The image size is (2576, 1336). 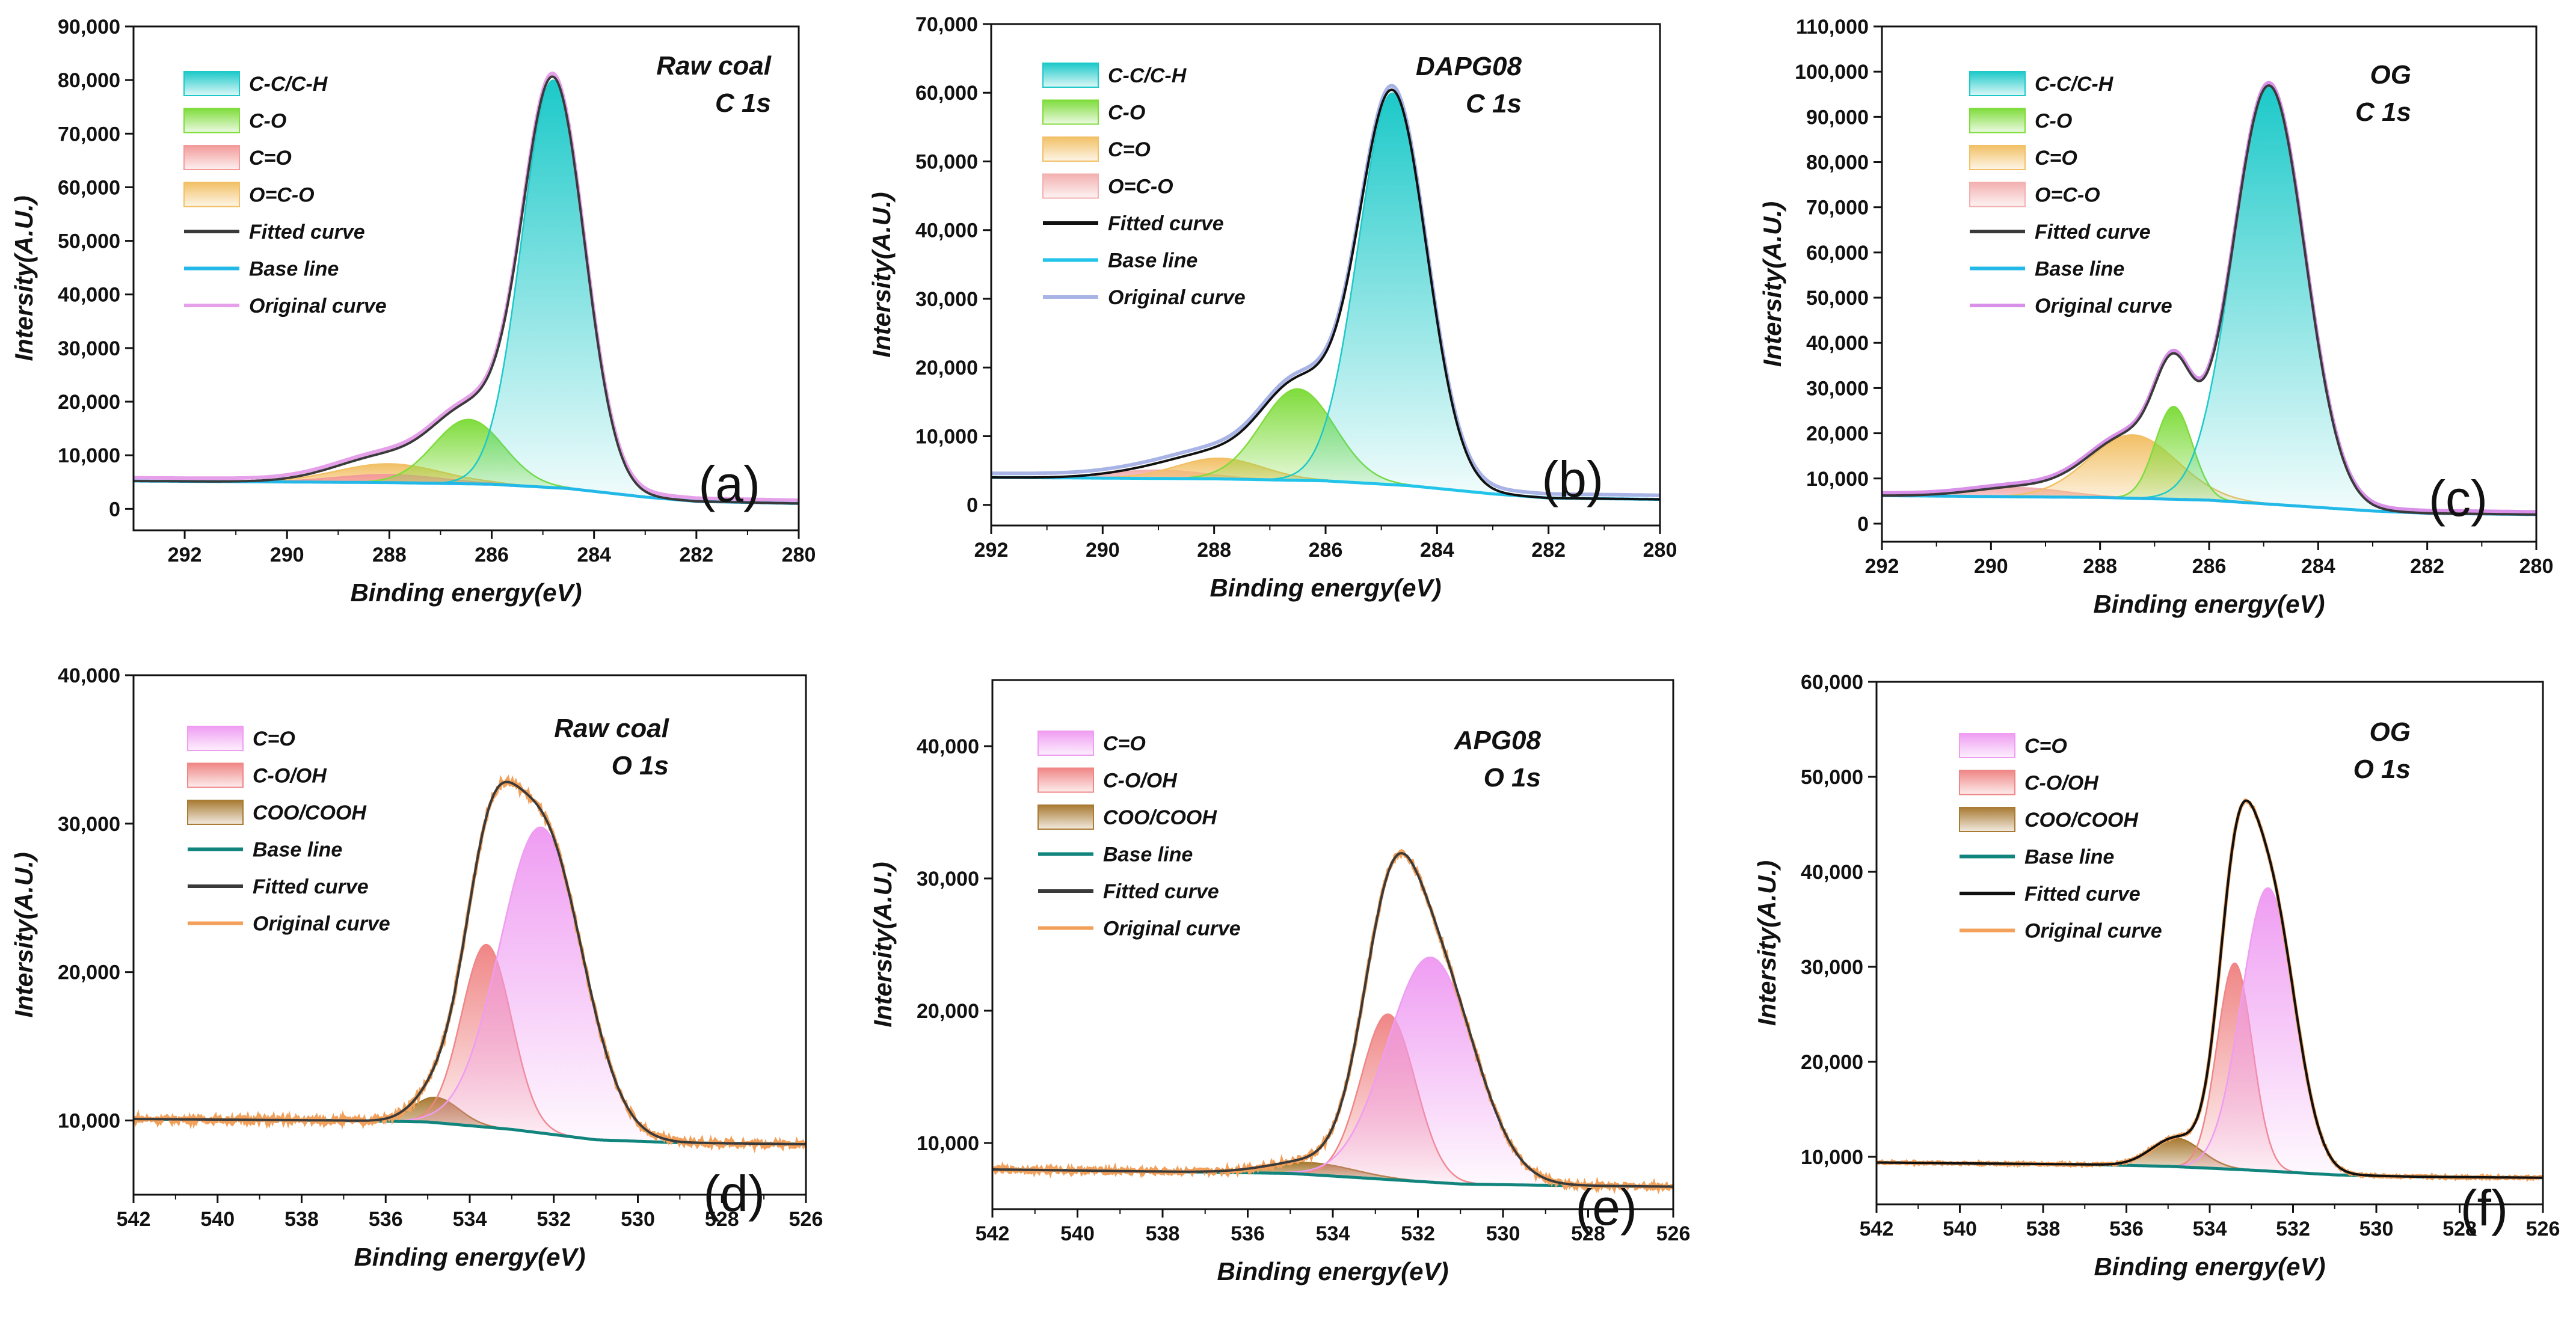 What do you see at coordinates (1606, 1207) in the screenshot?
I see `panel-letter: (e)` at bounding box center [1606, 1207].